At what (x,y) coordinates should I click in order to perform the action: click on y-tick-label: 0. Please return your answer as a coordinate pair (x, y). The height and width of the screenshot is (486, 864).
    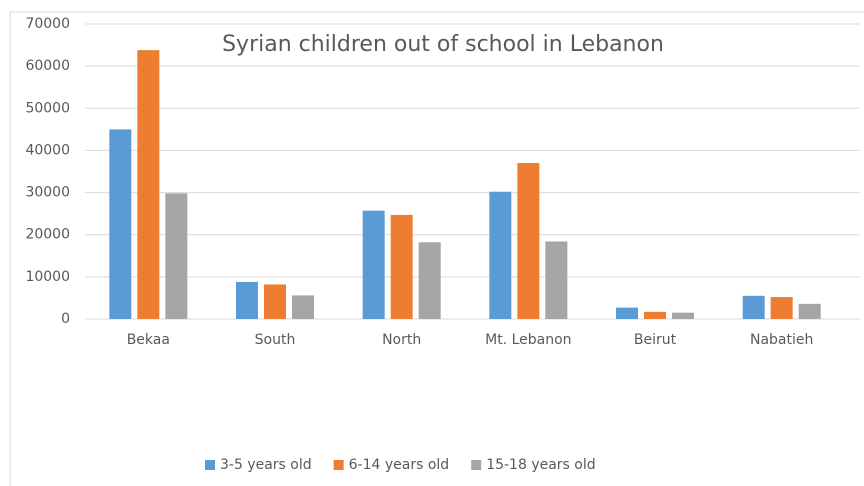
    Looking at the image, I should click on (65, 319).